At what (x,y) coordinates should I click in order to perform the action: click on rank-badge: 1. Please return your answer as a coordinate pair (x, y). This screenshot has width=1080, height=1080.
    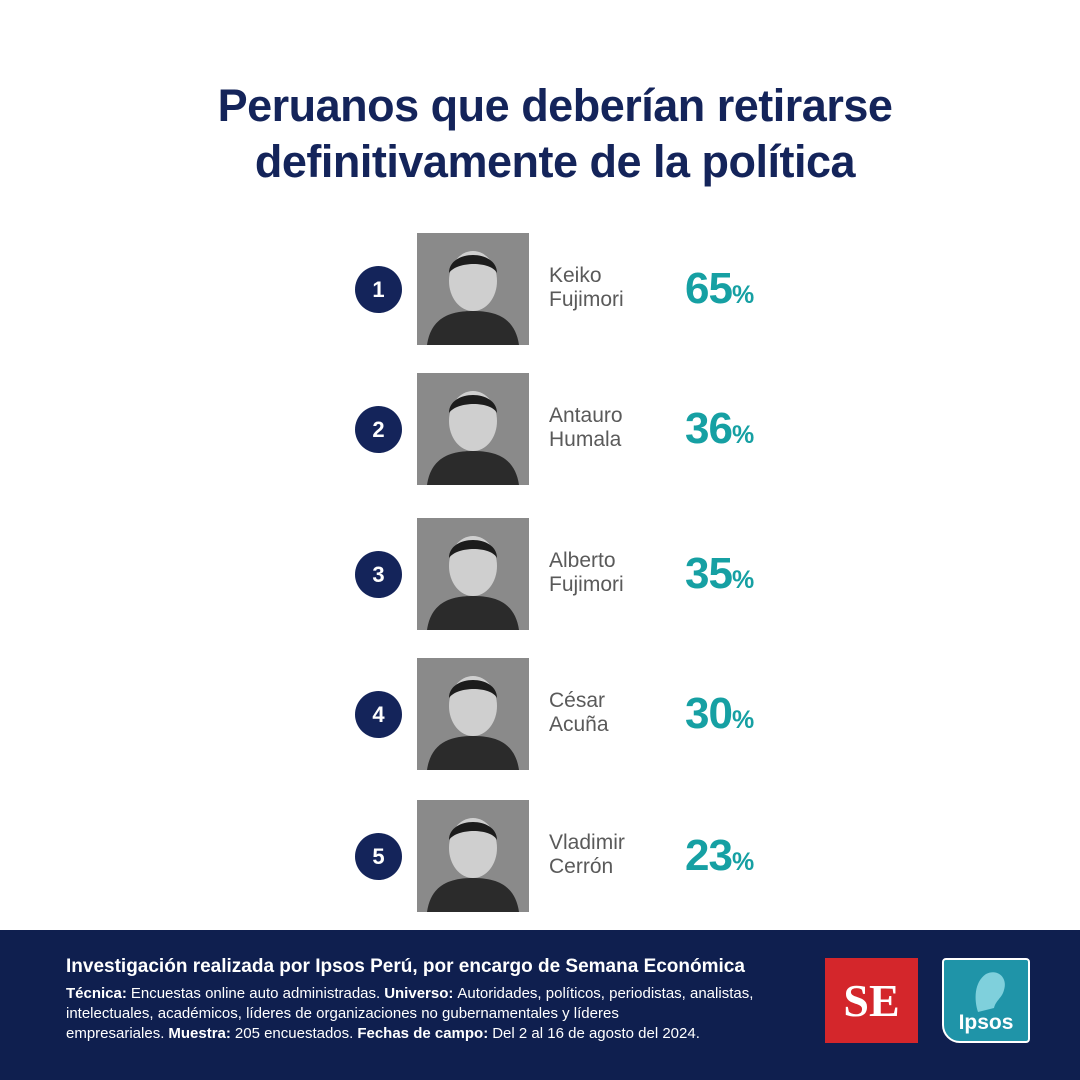
    Looking at the image, I should click on (378, 289).